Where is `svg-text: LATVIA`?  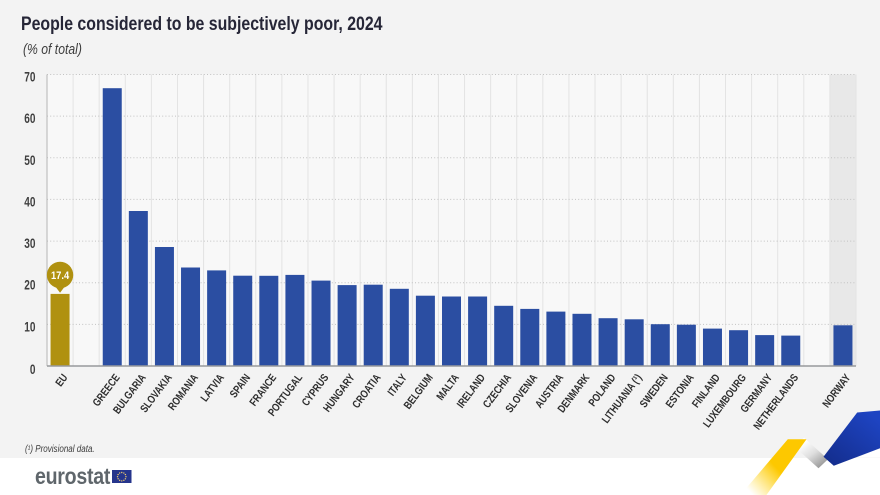 svg-text: LATVIA is located at coordinates (213, 388).